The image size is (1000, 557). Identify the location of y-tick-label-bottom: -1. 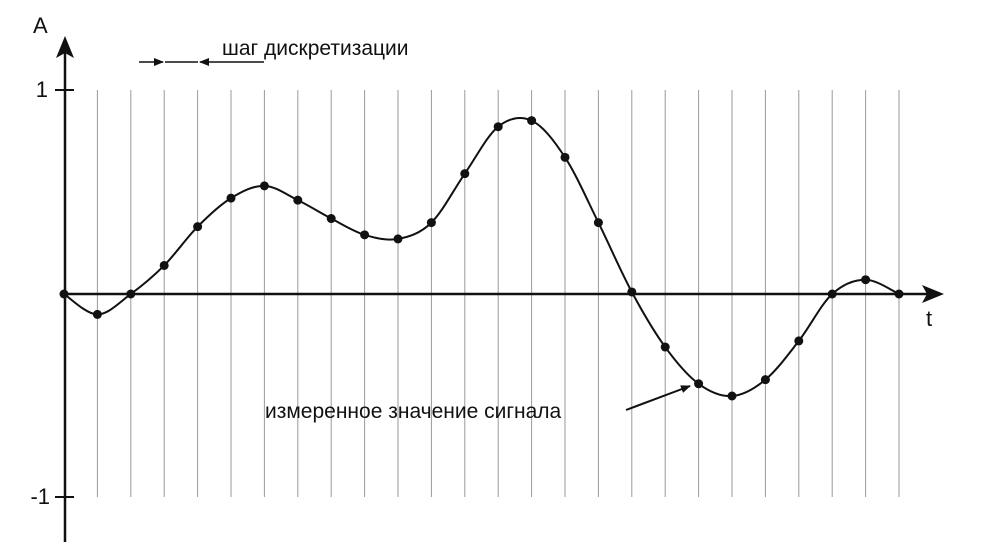
(40, 496).